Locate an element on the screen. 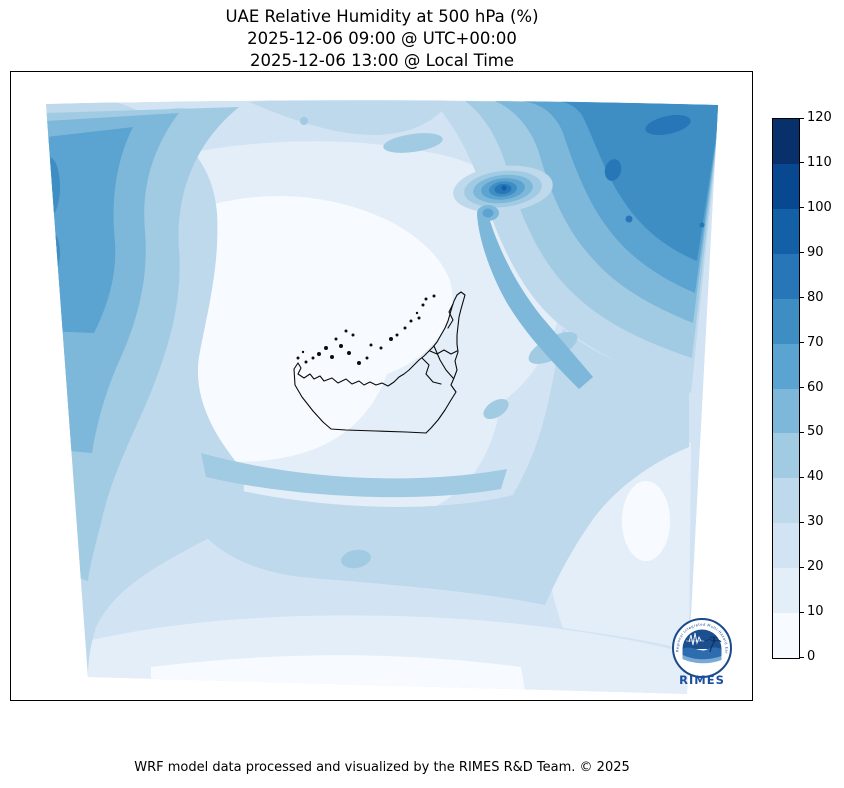 The width and height of the screenshot is (844, 788). colorbar is located at coordinates (786, 388).